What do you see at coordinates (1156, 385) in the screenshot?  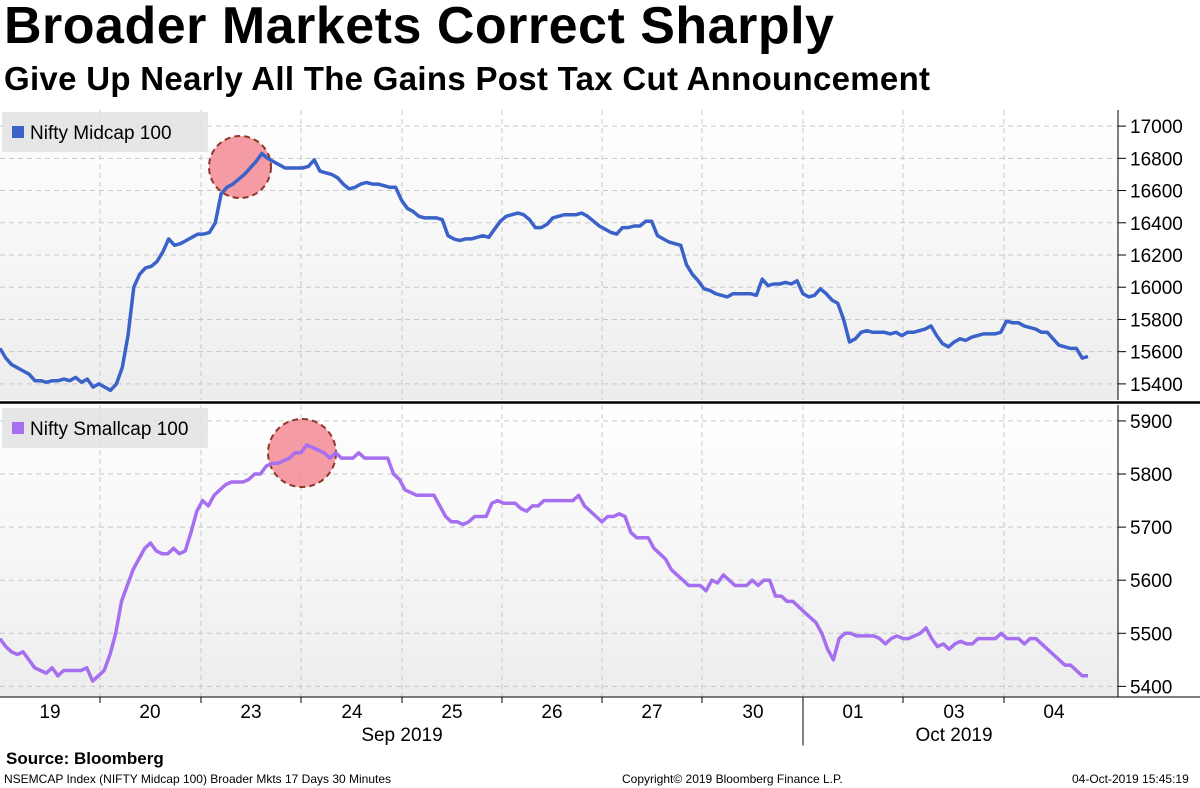 I see `y-tick-label: 15400` at bounding box center [1156, 385].